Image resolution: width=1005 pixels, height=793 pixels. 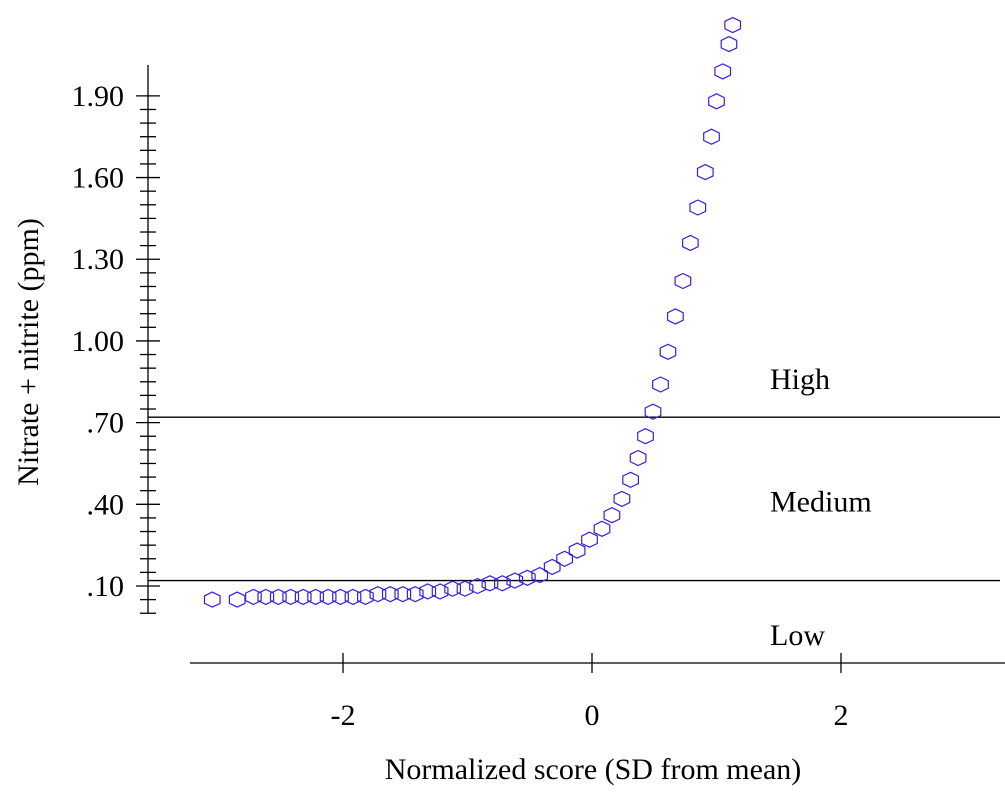 What do you see at coordinates (597, 692) in the screenshot?
I see `x-axis: -2 0 2` at bounding box center [597, 692].